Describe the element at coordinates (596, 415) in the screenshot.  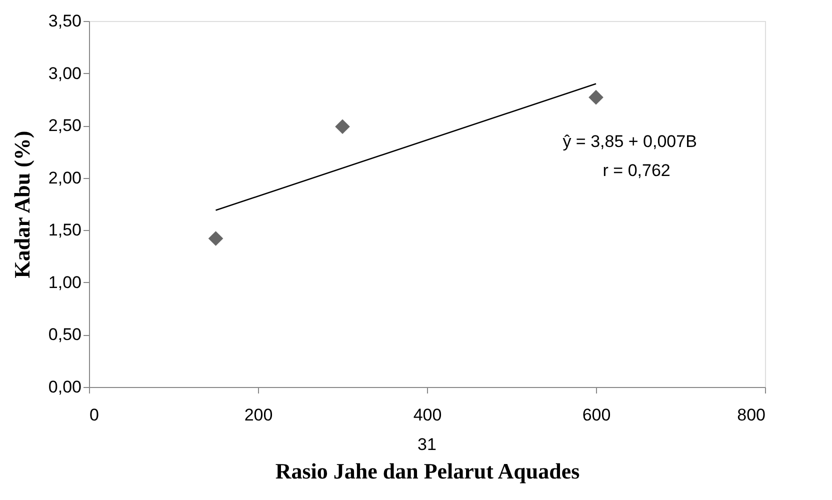
I see `x-tick-label: 600` at that location.